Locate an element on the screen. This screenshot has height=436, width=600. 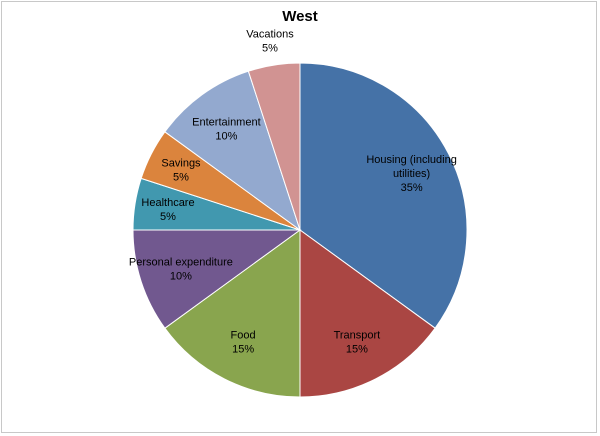
pie-slice-food is located at coordinates (232, 313).